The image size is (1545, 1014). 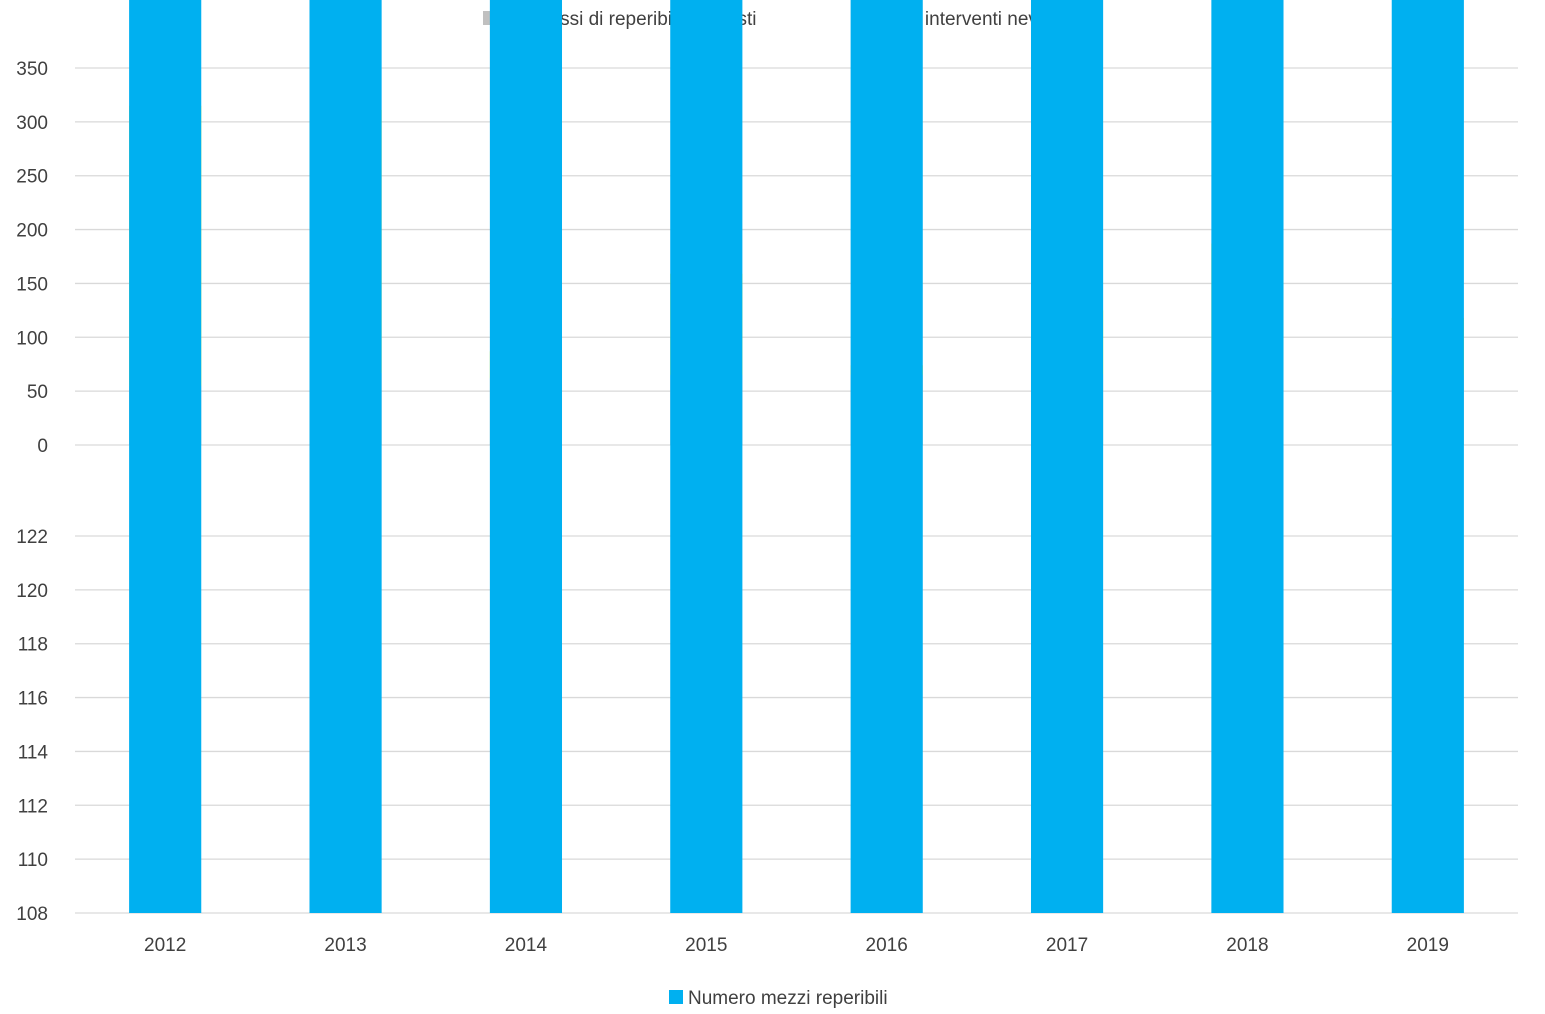 What do you see at coordinates (33, 806) in the screenshot?
I see `y-tick-label: 112` at bounding box center [33, 806].